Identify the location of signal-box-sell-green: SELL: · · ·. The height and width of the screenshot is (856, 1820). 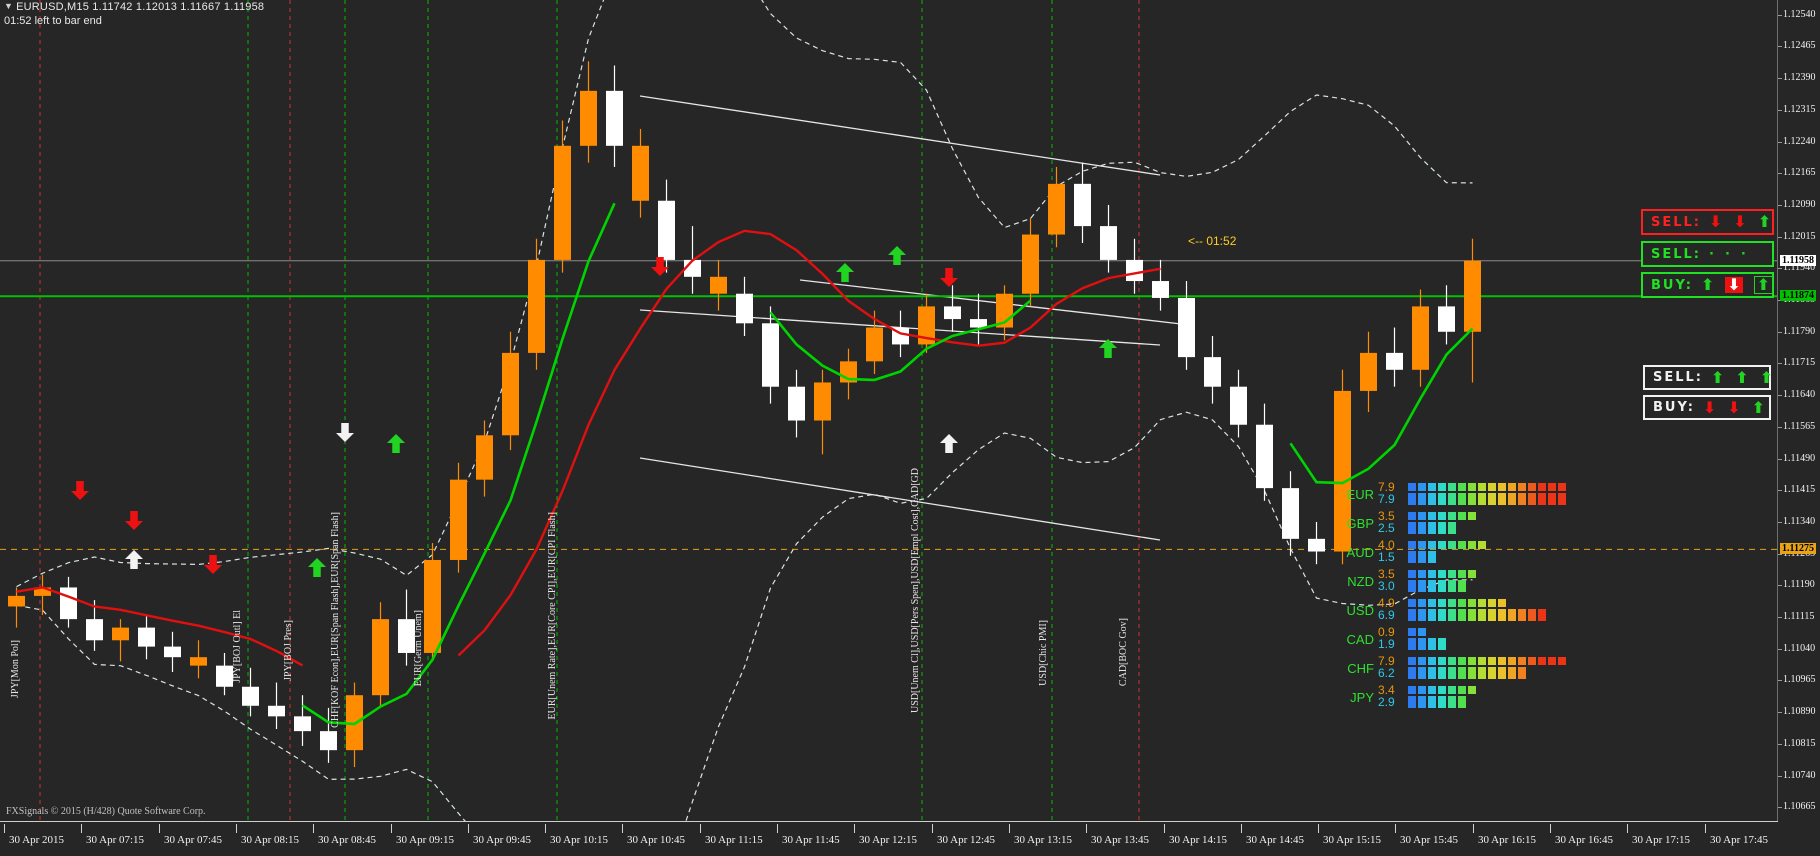
(1707, 254).